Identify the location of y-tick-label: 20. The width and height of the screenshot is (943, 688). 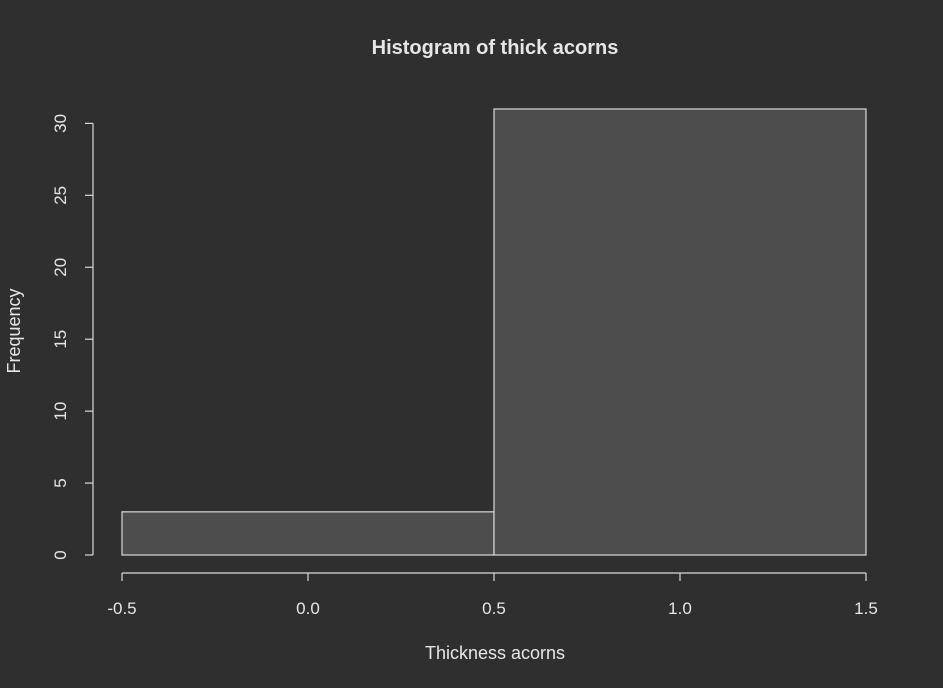
(60, 267).